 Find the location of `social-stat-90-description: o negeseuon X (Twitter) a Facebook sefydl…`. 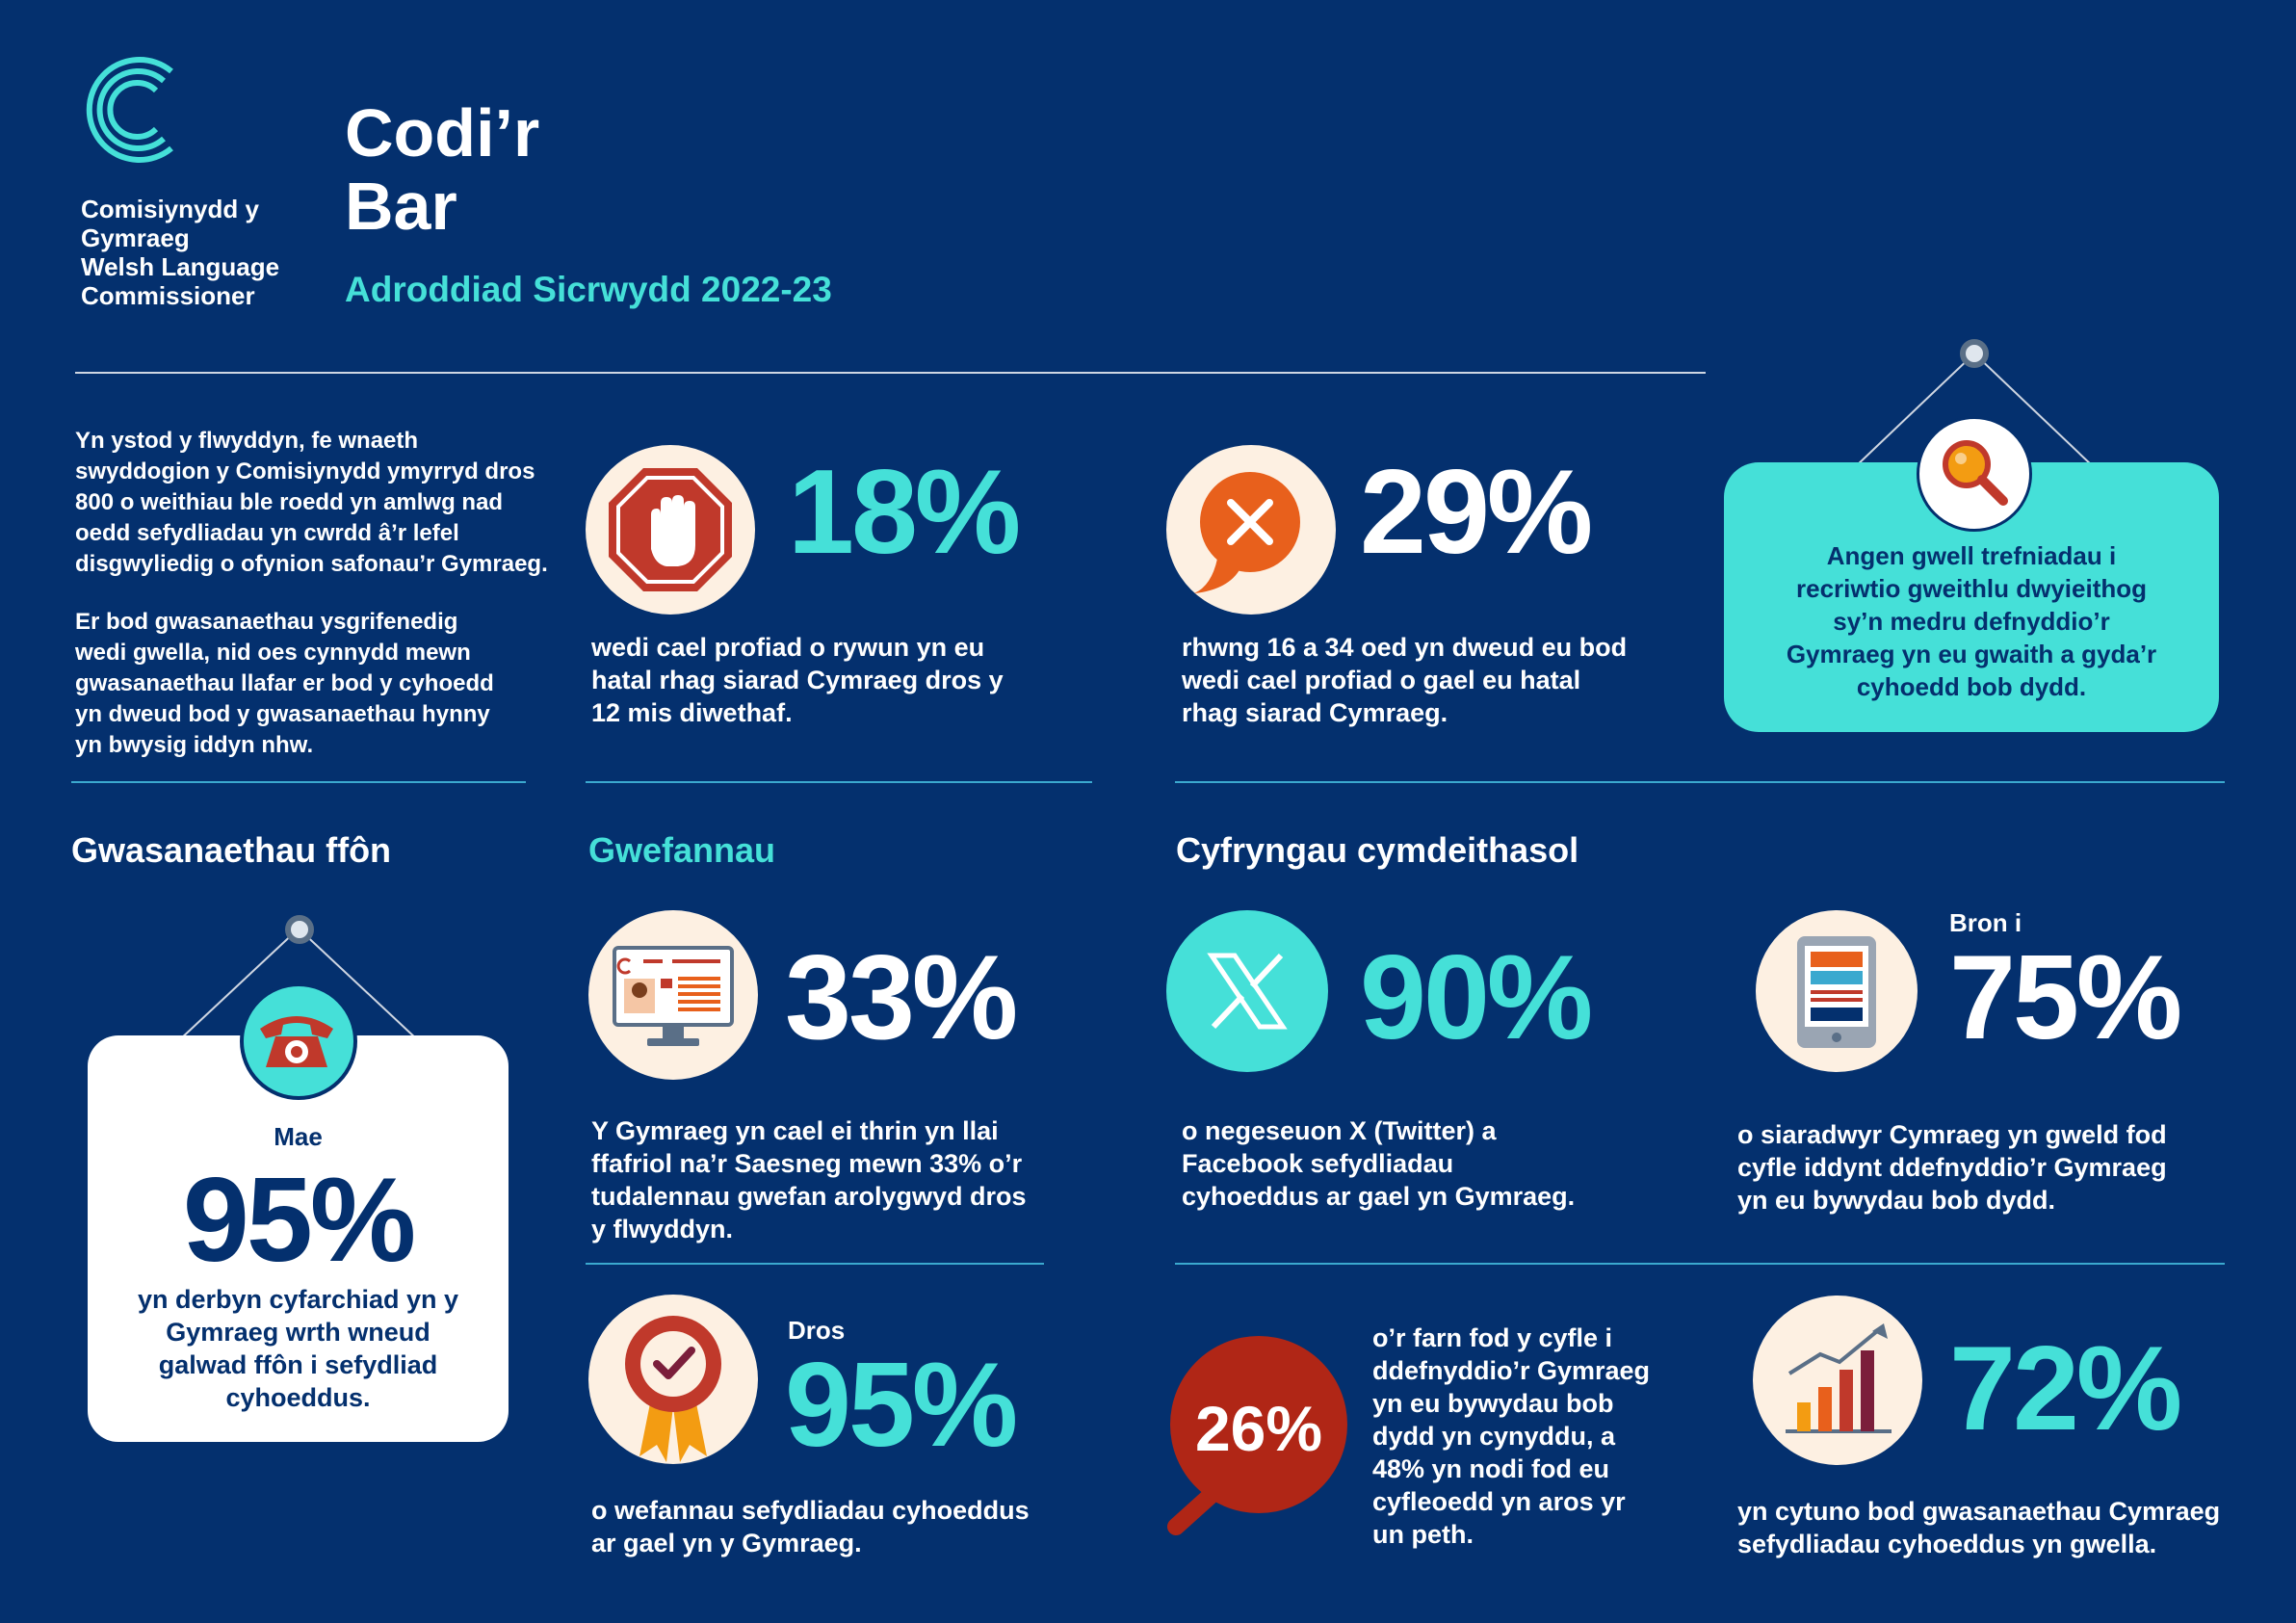

social-stat-90-description: o negeseuon X (Twitter) a Facebook sefydl… is located at coordinates (1379, 1163).